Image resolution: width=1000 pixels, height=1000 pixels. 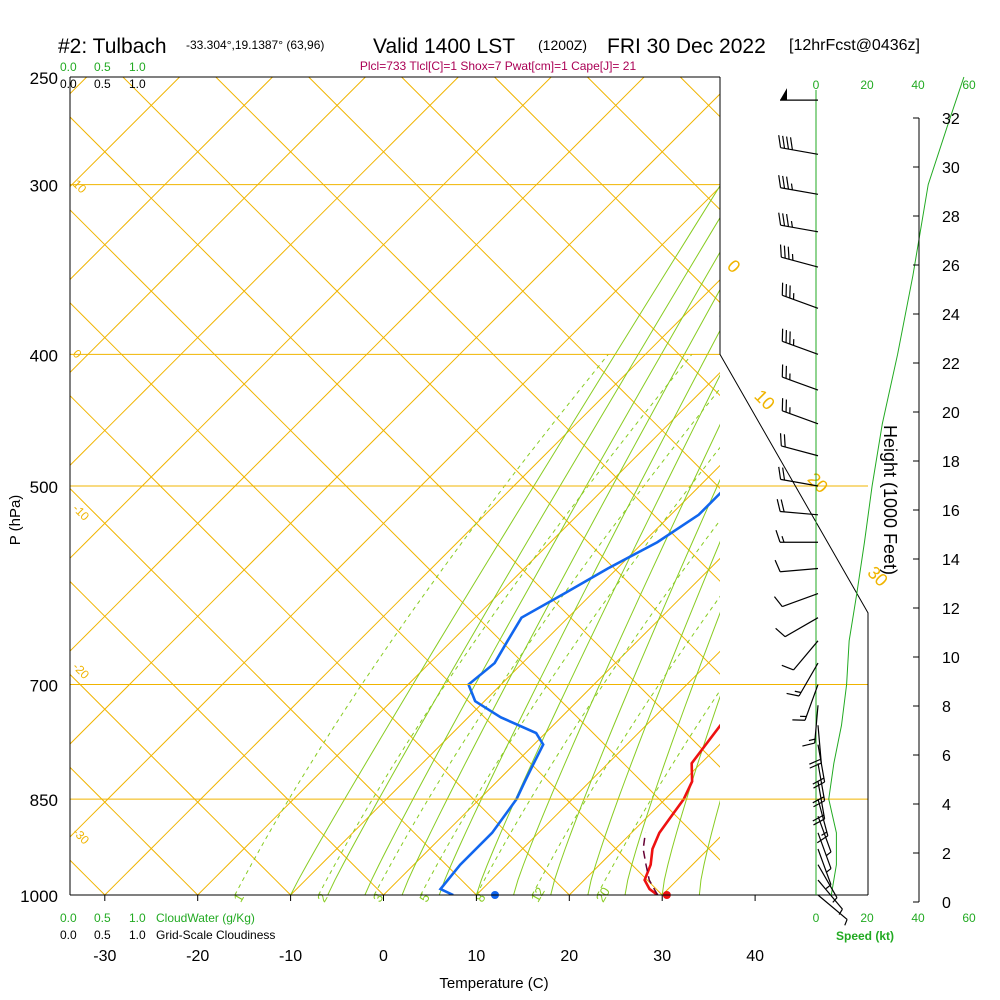 I want to click on dry-adiabat-label: -10, so click(x=81, y=512).